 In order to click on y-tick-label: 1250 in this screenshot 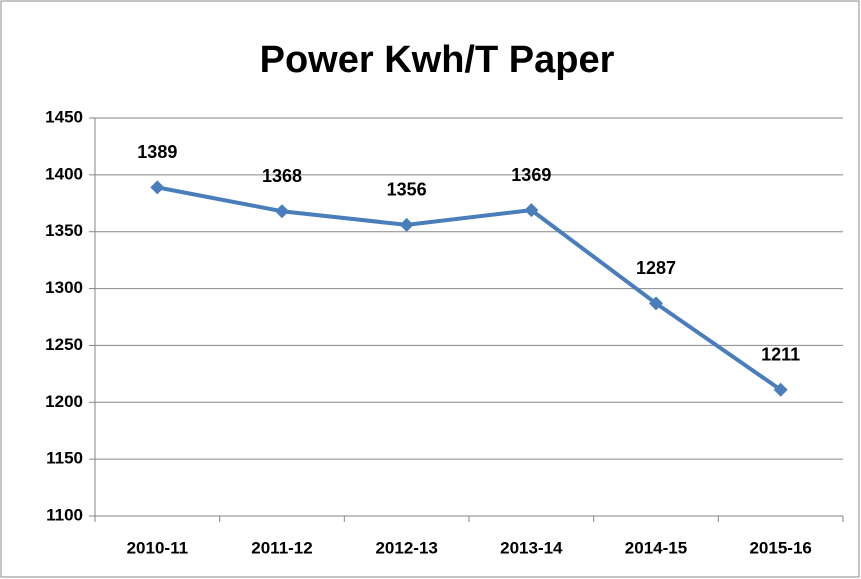, I will do `click(64, 344)`.